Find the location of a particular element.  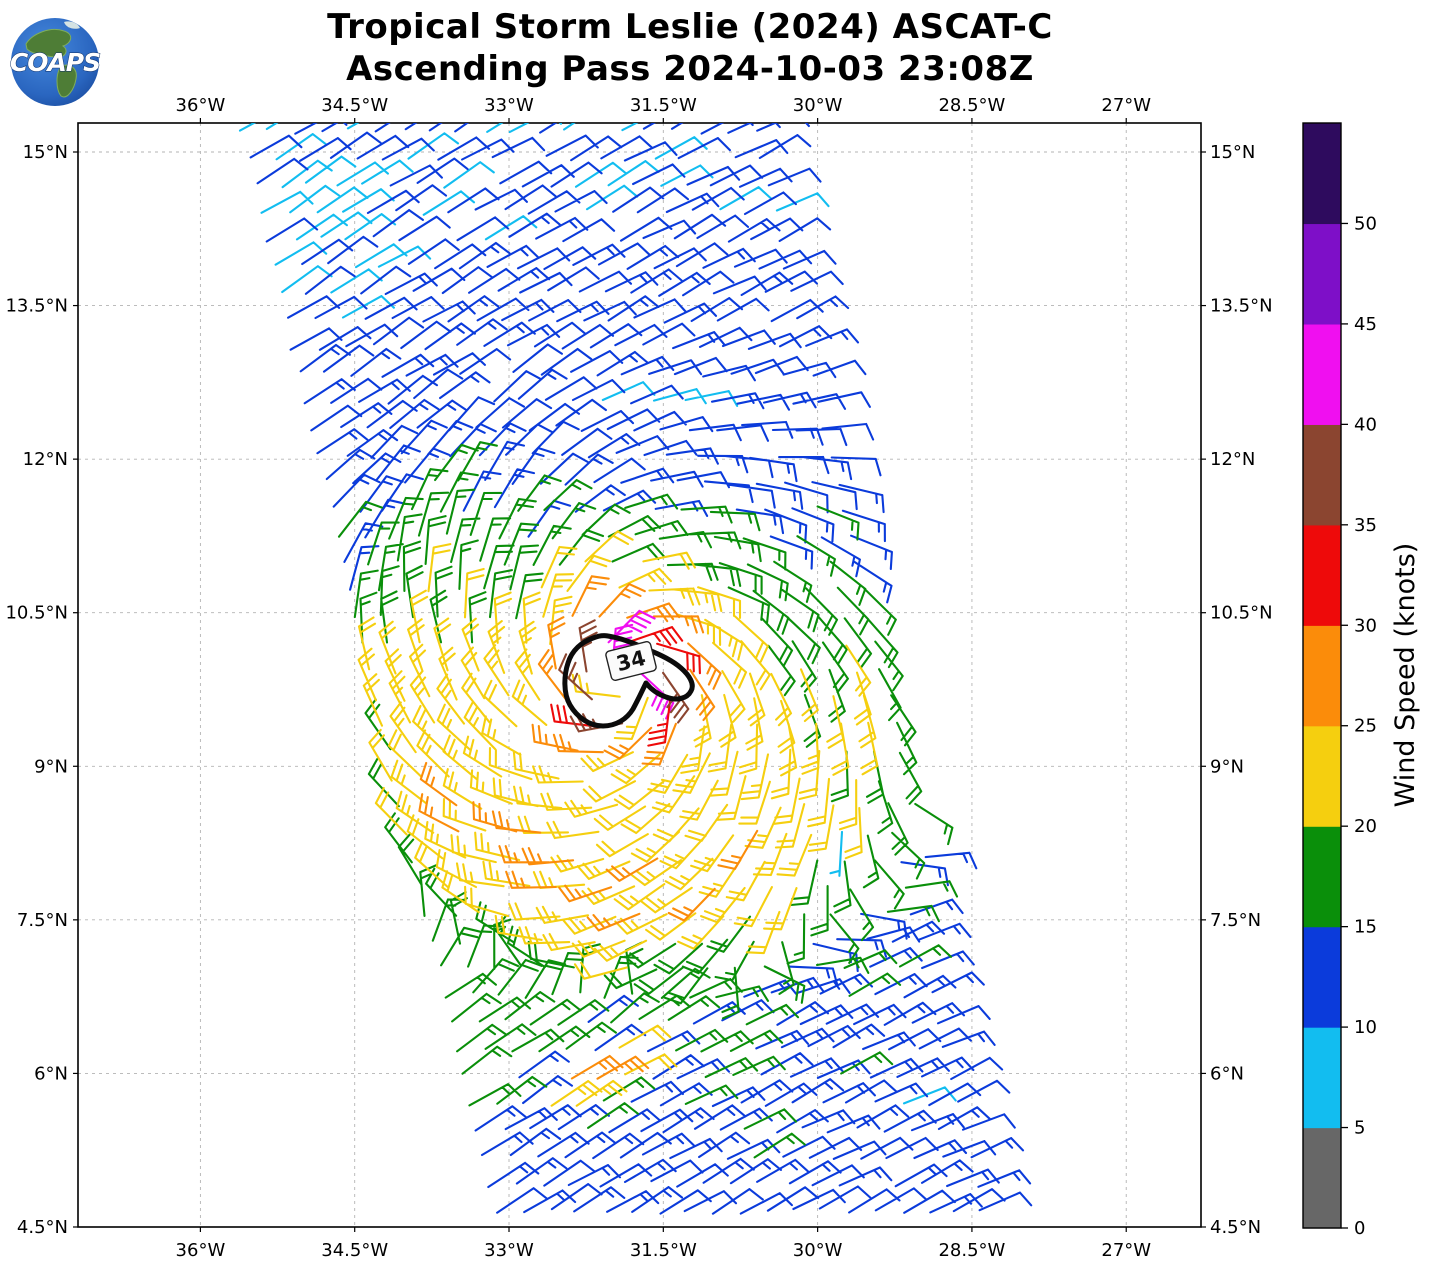

lon-tick-label-top: 34.5°W is located at coordinates (354, 105).